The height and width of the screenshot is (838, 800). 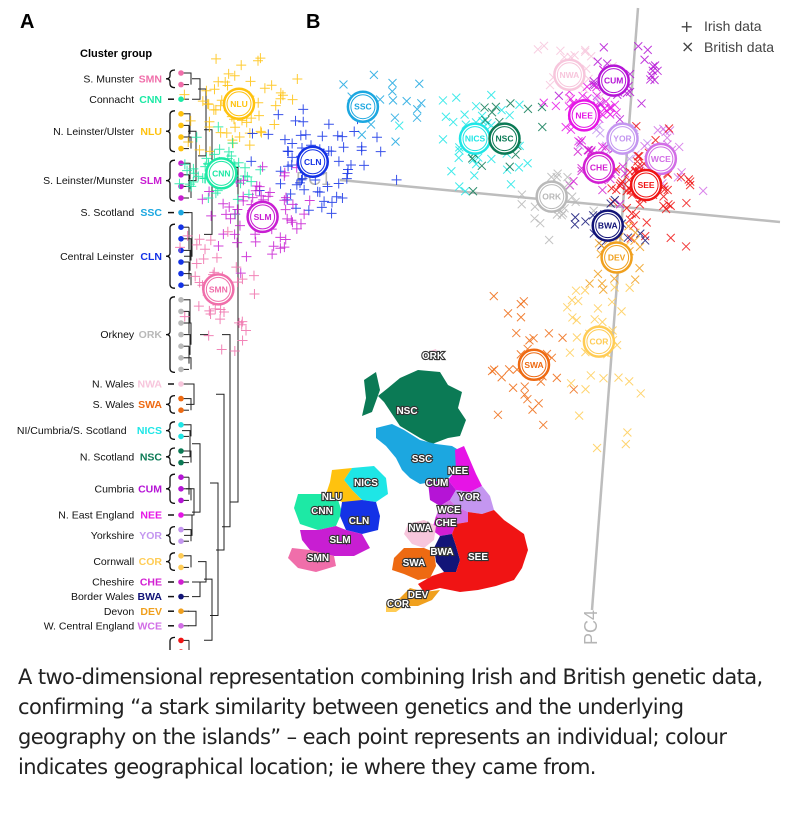 What do you see at coordinates (126, 256) in the screenshot?
I see `dendro-group-cln: CLN Central Leinster` at bounding box center [126, 256].